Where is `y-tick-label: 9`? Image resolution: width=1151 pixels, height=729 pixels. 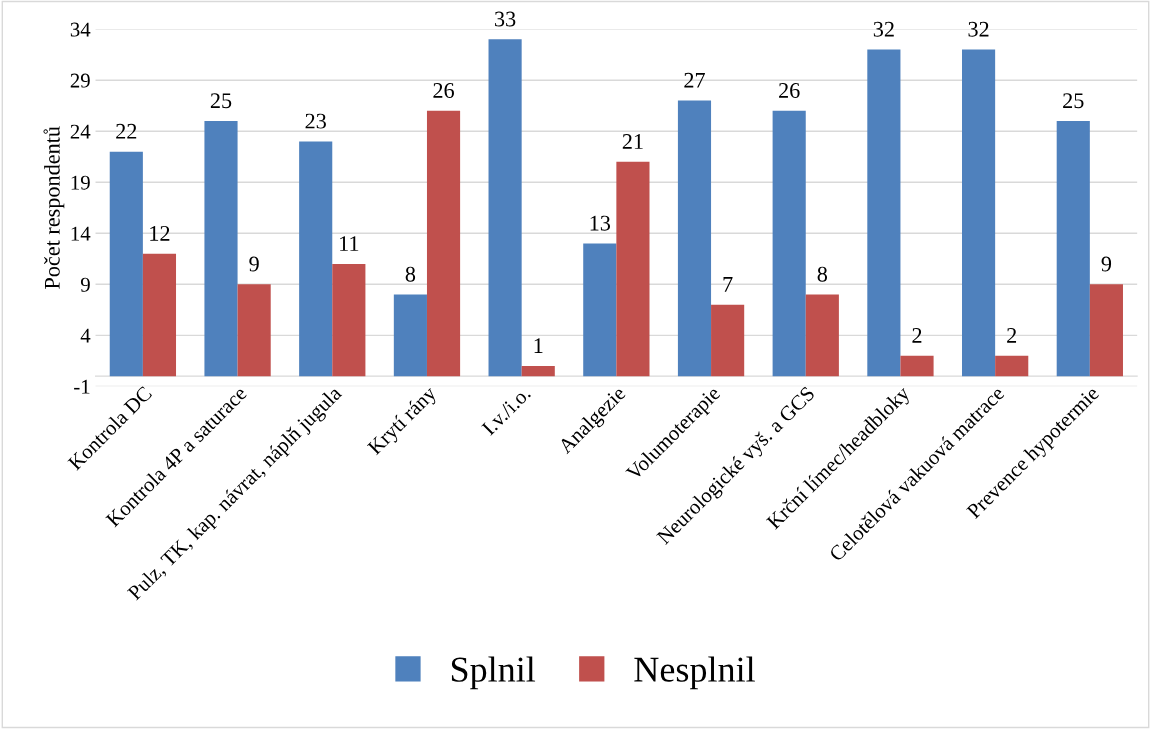 y-tick-label: 9 is located at coordinates (85, 284).